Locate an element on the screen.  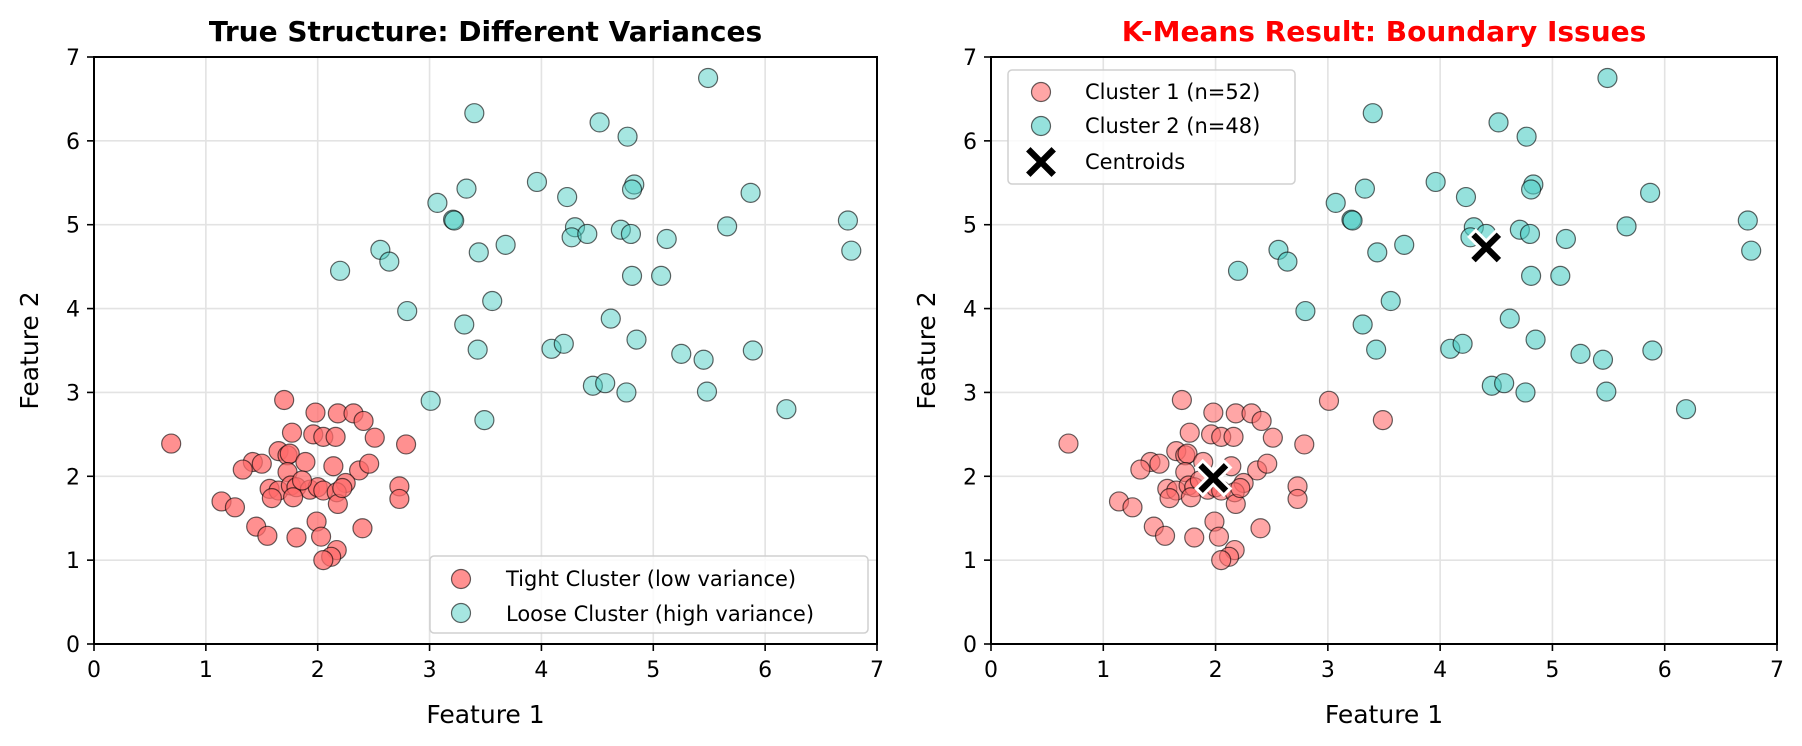
right-xtick-label: 5 is located at coordinates (1552, 670).